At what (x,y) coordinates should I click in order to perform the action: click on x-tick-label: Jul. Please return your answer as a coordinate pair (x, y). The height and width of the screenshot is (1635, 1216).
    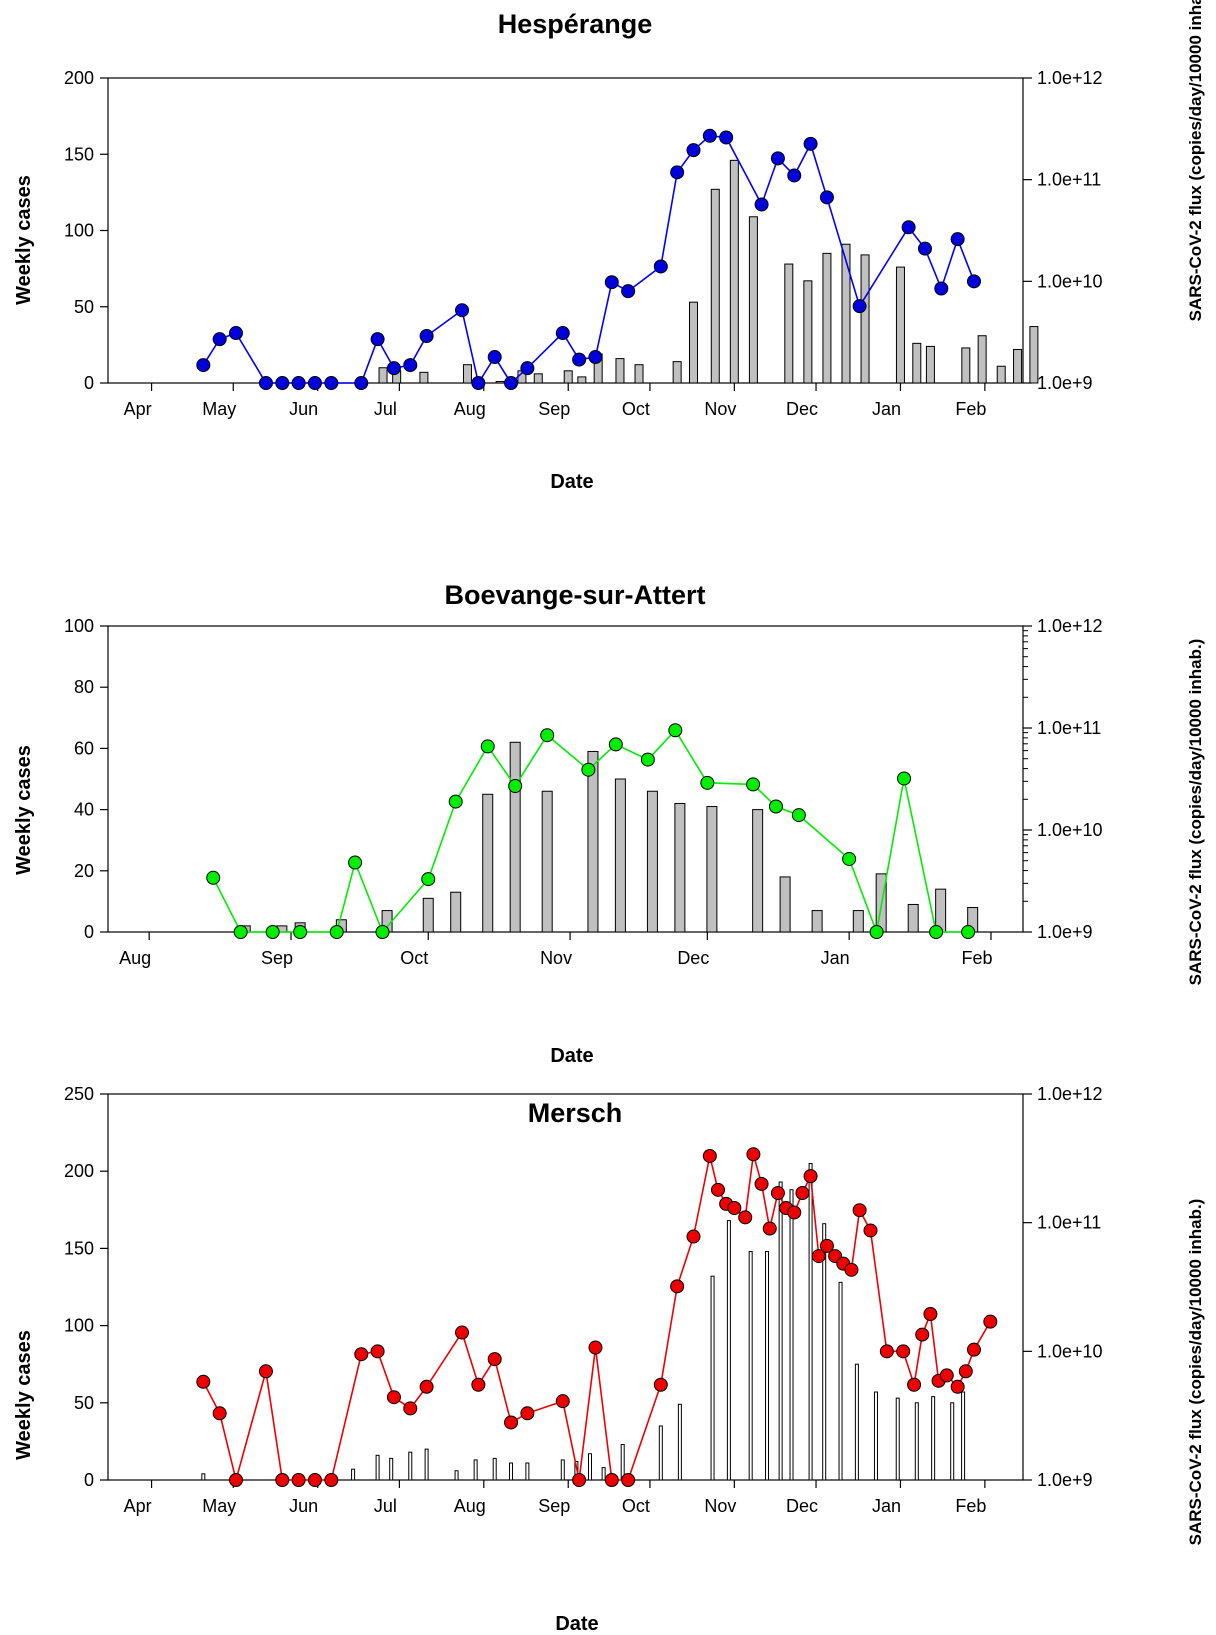
    Looking at the image, I should click on (385, 409).